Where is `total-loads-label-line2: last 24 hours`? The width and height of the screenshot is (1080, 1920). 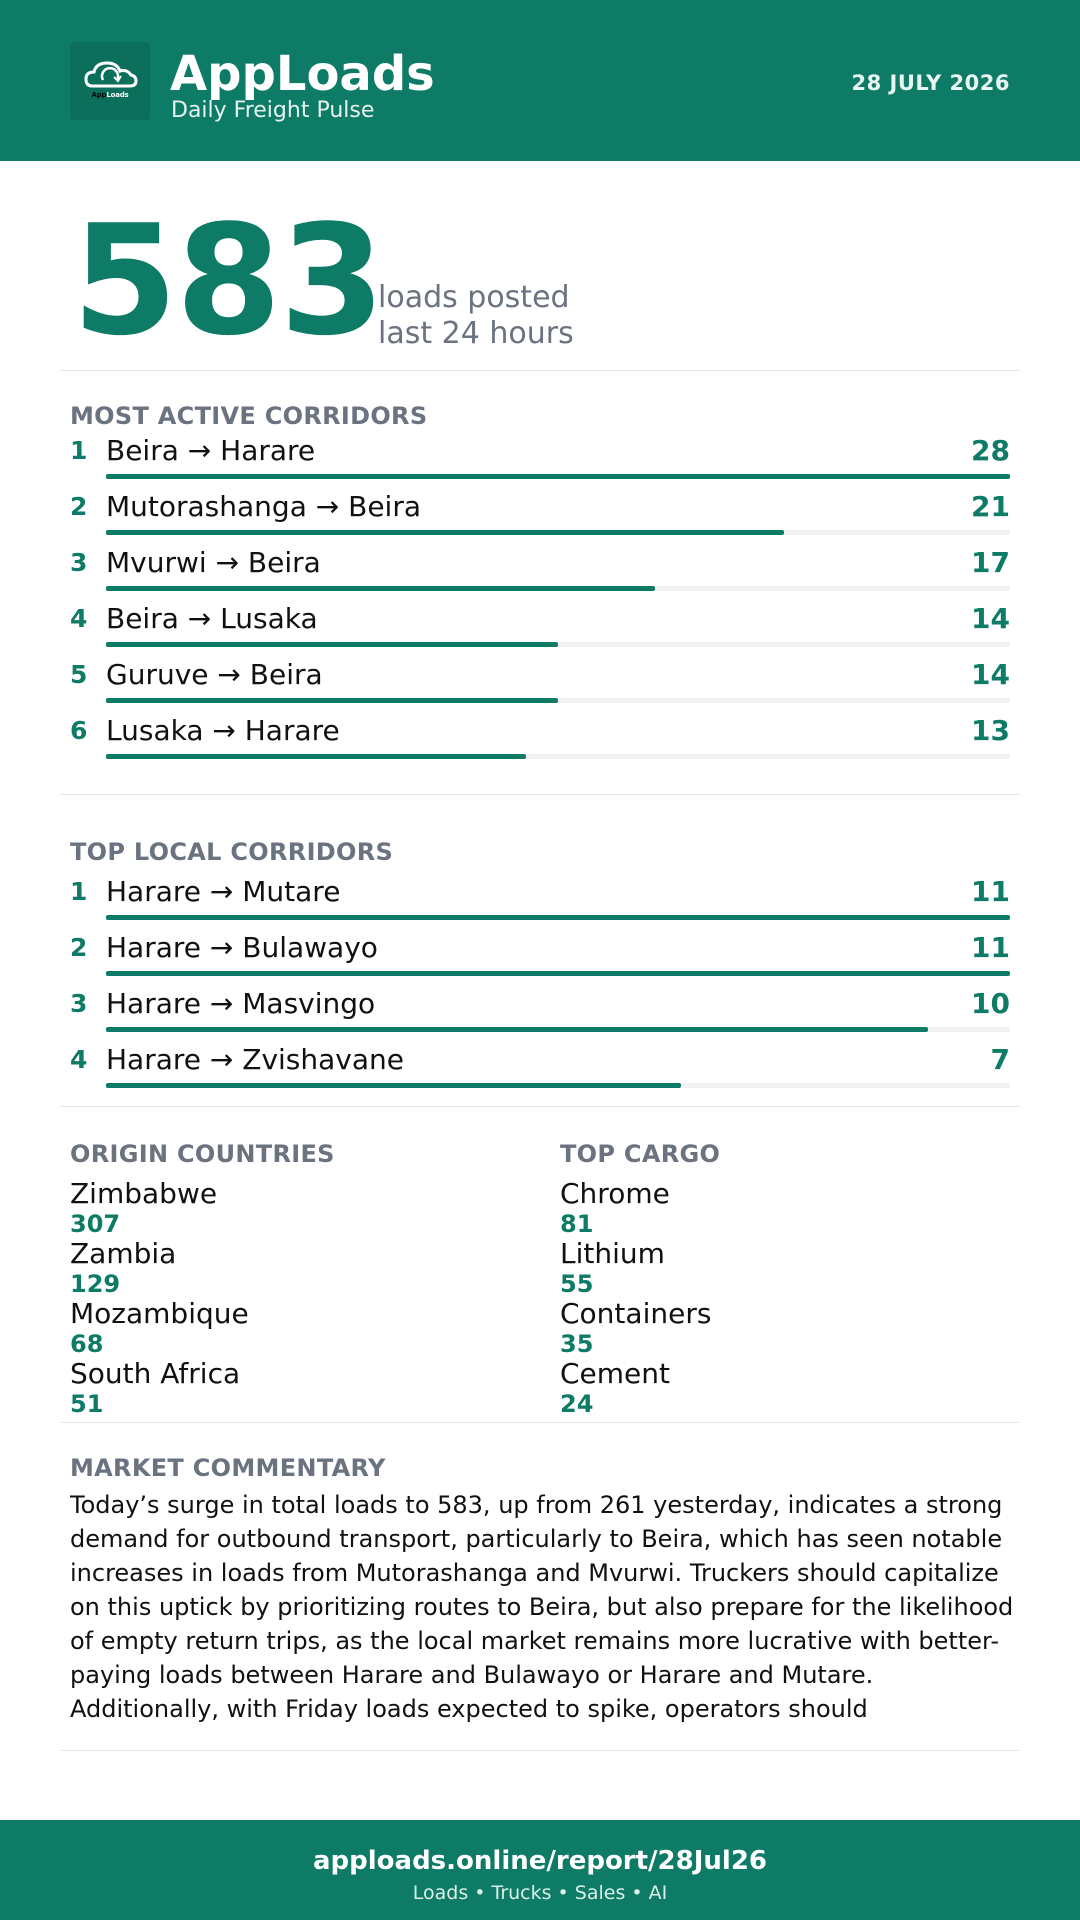 total-loads-label-line2: last 24 hours is located at coordinates (476, 333).